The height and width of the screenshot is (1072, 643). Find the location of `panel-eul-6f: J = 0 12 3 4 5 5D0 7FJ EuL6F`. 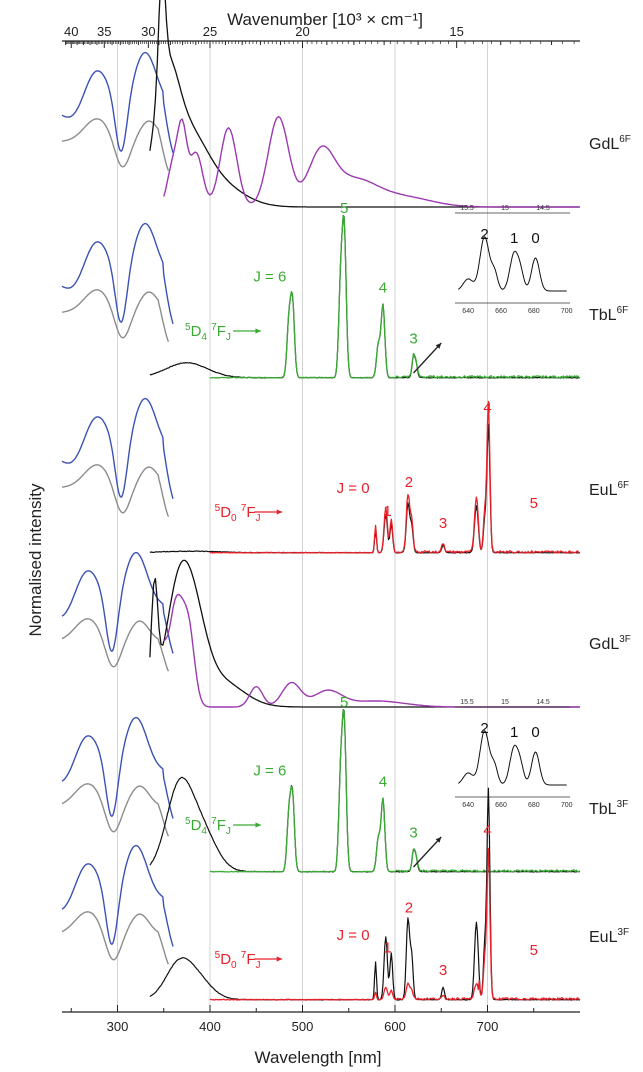

panel-eul-6f: J = 0 12 3 4 5 5D0 7FJ EuL6F is located at coordinates (345, 475).